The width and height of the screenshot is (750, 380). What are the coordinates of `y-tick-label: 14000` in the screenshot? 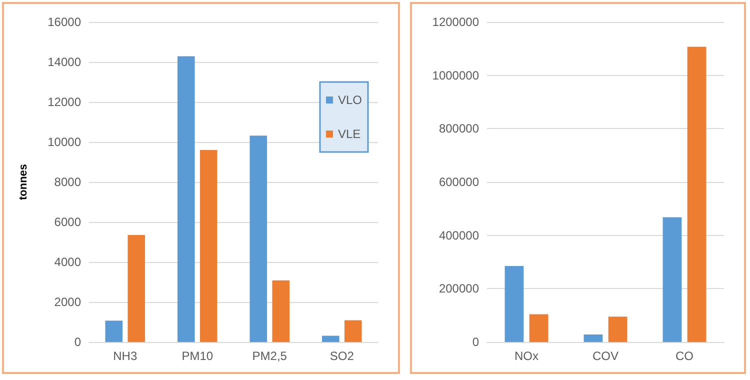 It's located at (65, 62).